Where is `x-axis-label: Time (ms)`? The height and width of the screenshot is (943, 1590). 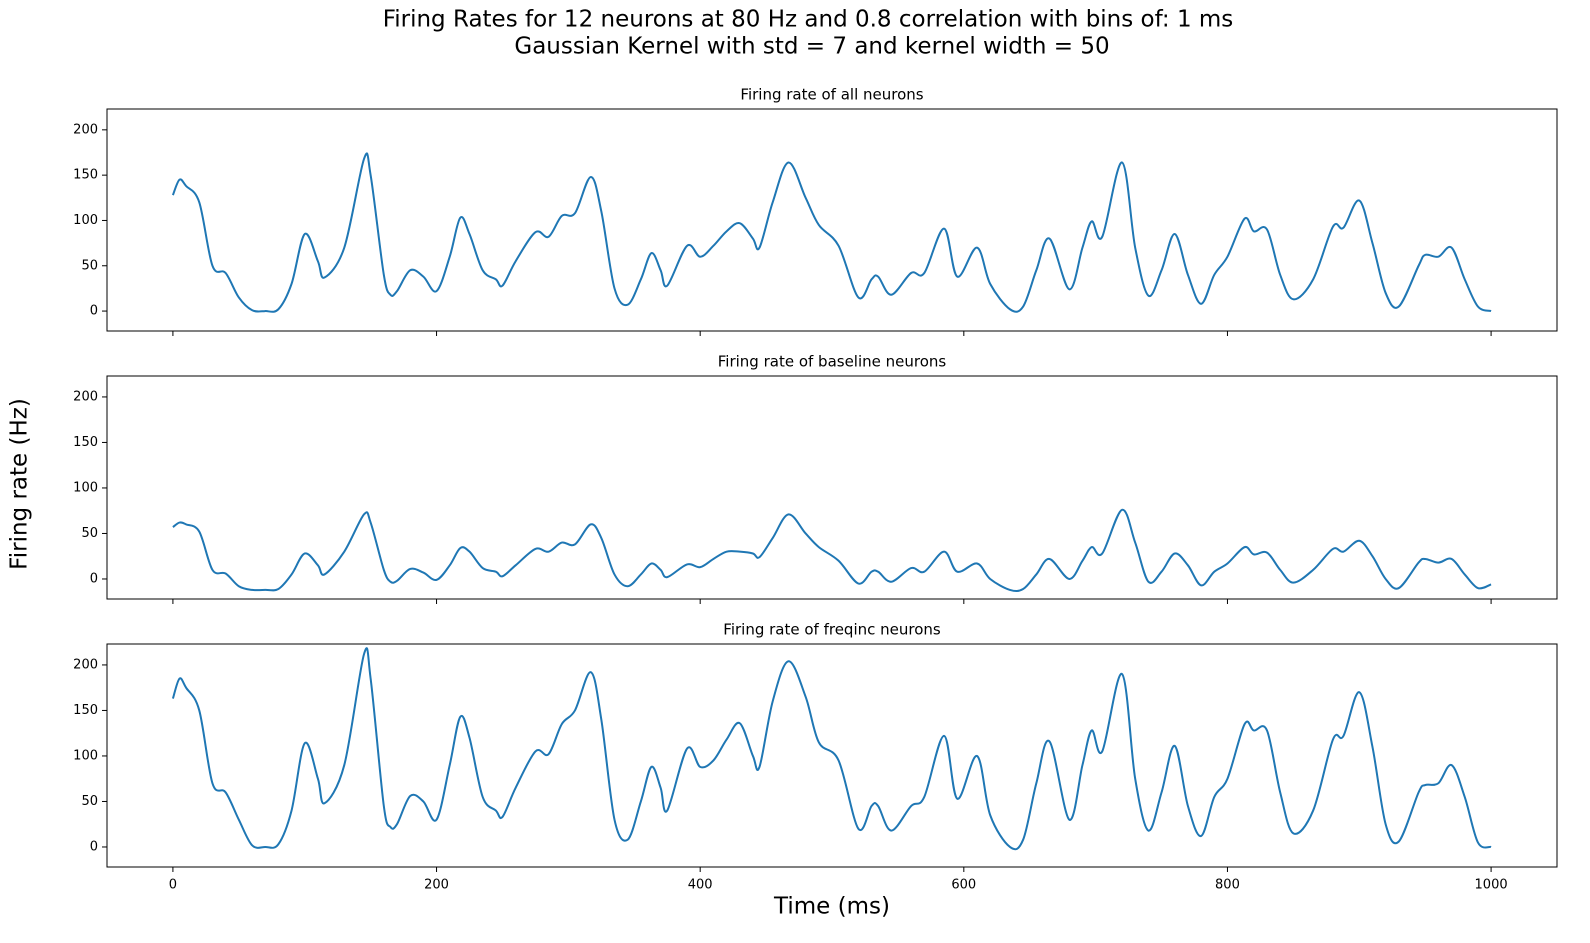
x-axis-label: Time (ms) is located at coordinates (831, 907).